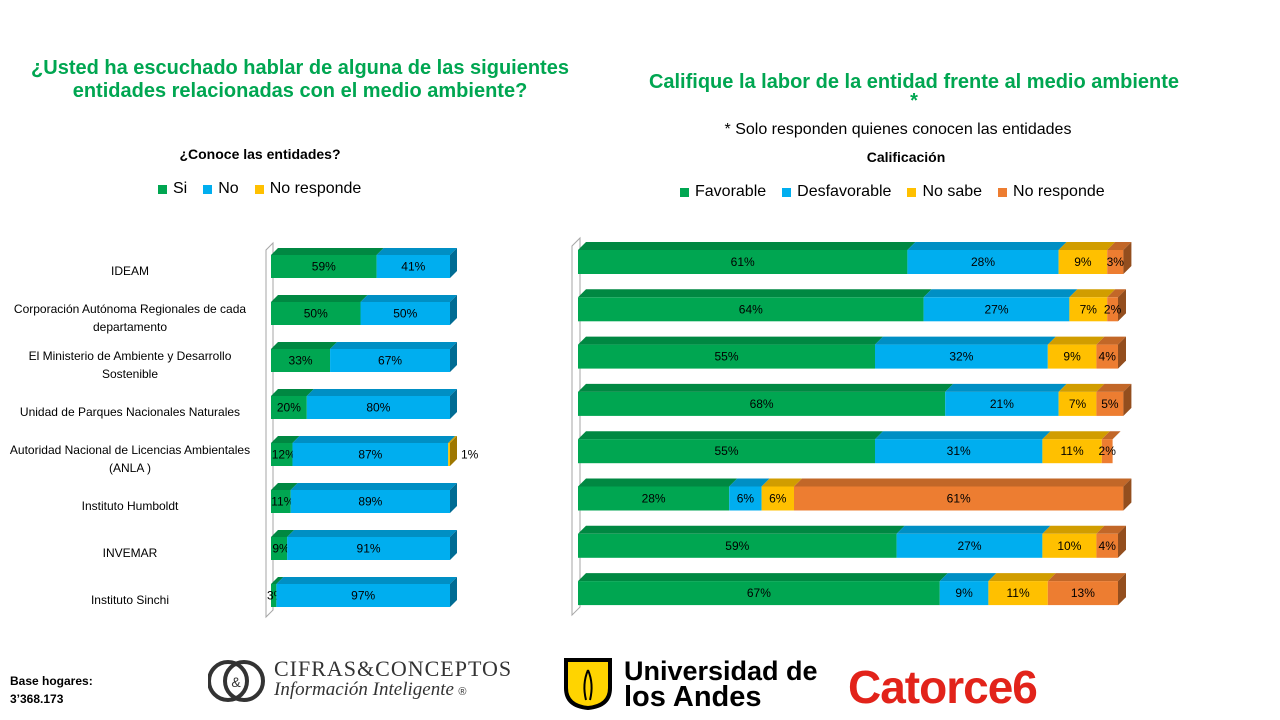 Image resolution: width=1280 pixels, height=720 pixels. I want to click on right-chart-title: Calificación, so click(906, 157).